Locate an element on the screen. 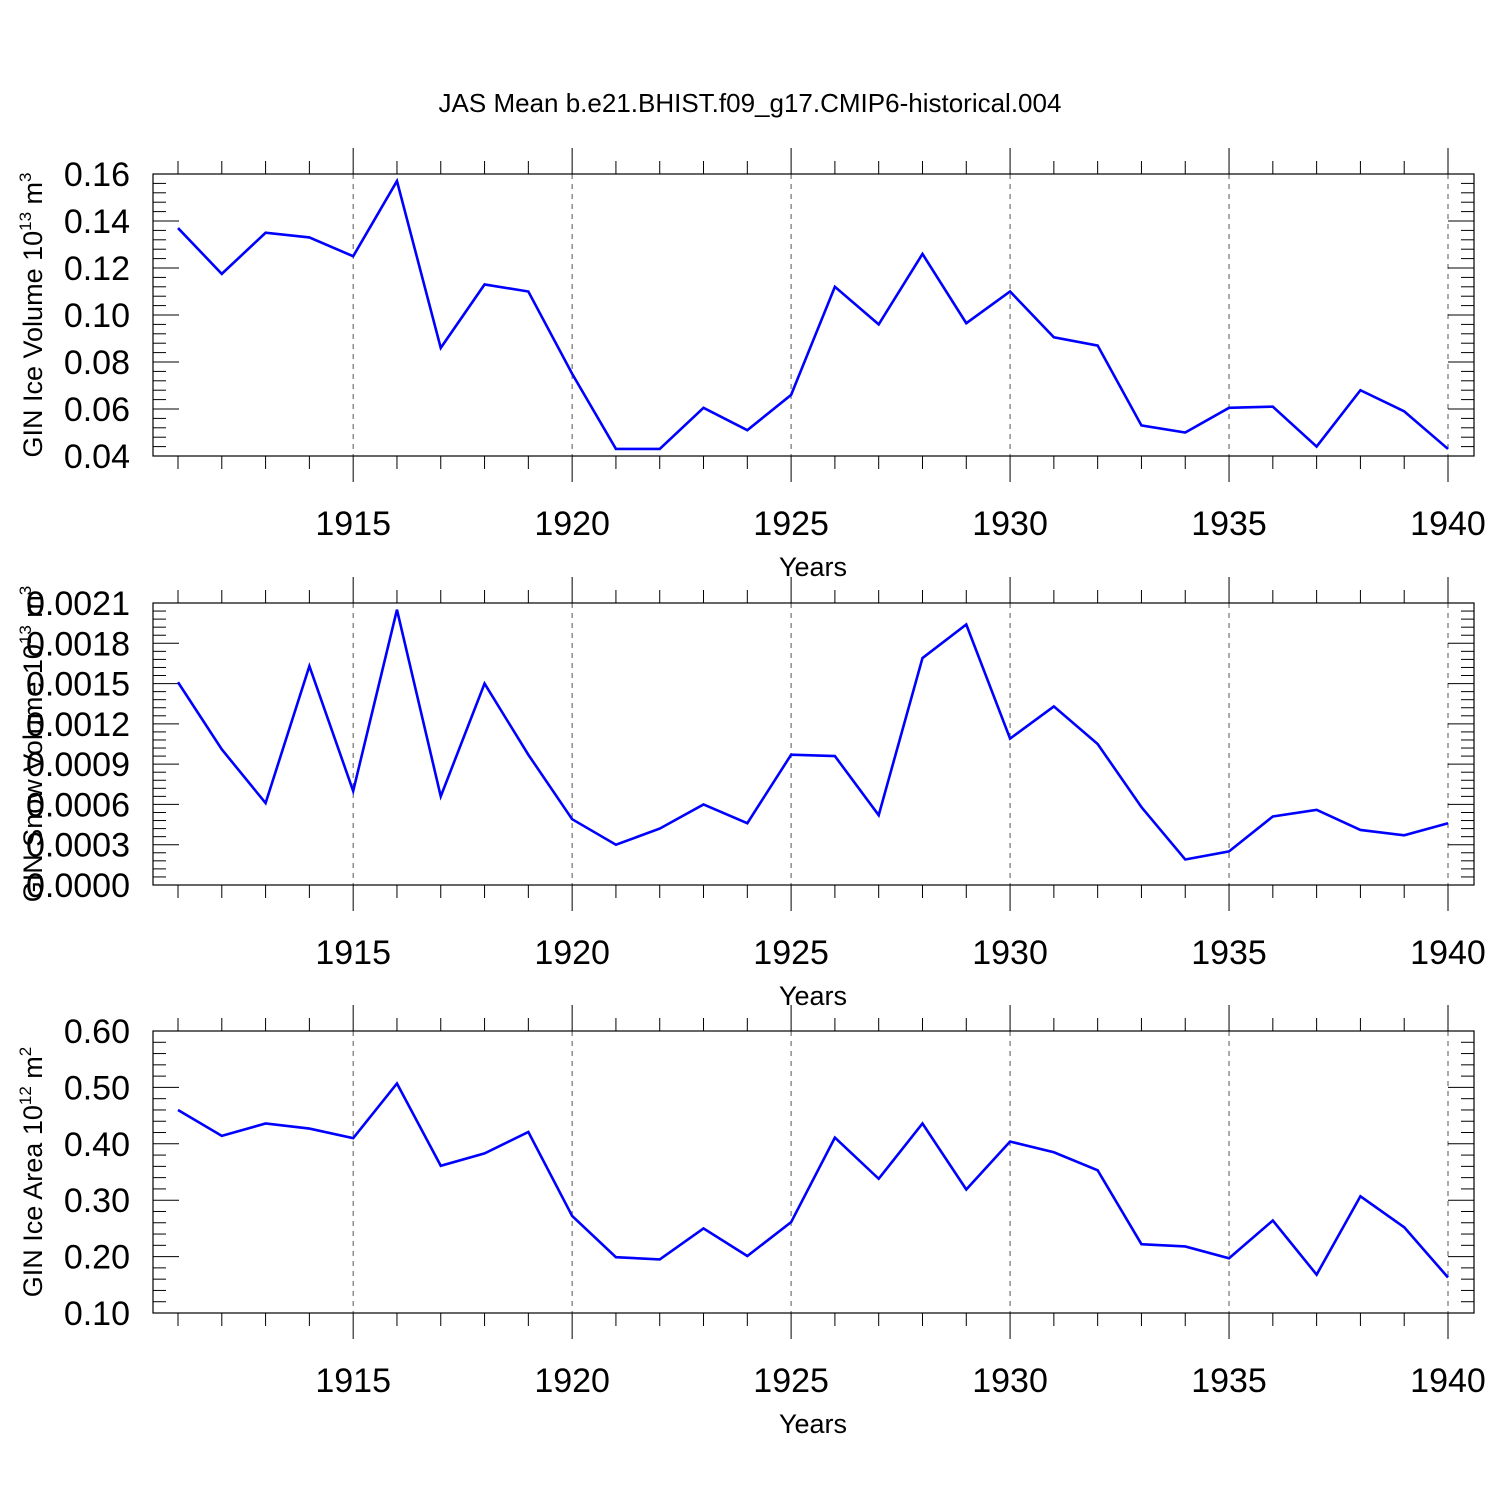  y-tick-label: 0.0006 is located at coordinates (78, 805).